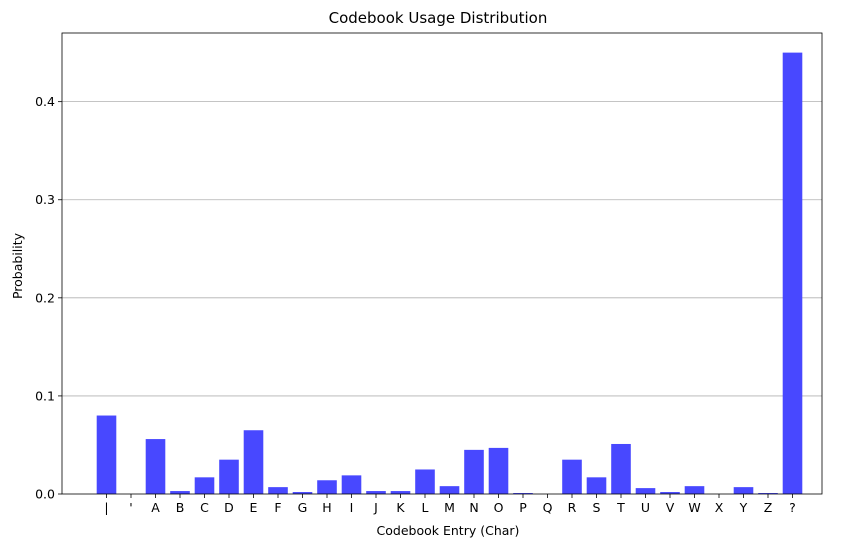  I want to click on x-tick-label: K, so click(400, 507).